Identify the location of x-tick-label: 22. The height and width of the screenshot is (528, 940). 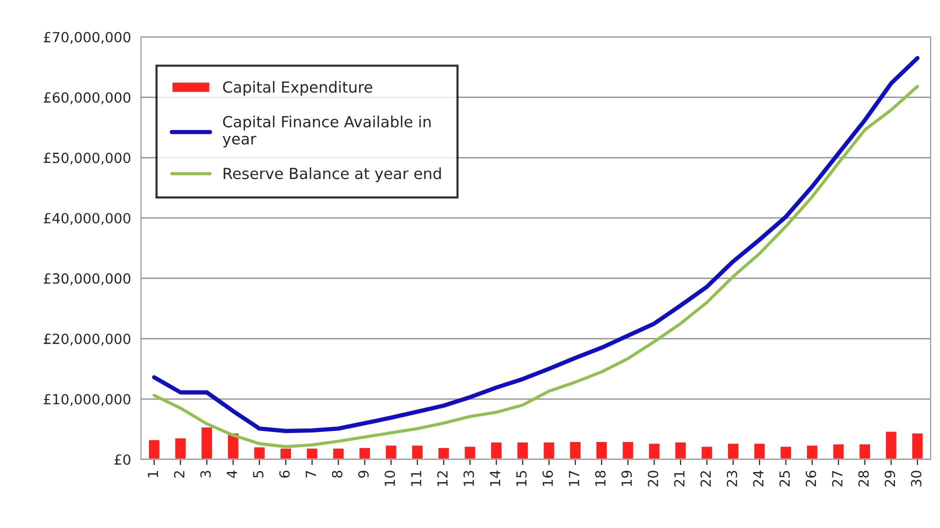
(705, 478).